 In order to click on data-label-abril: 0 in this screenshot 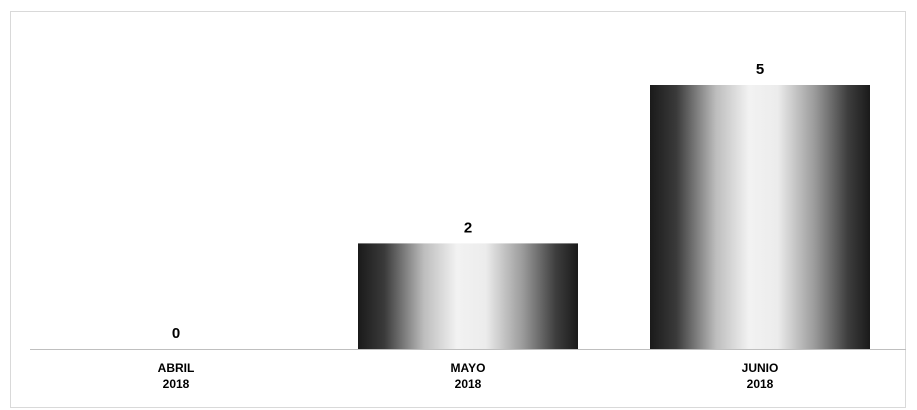, I will do `click(176, 333)`.